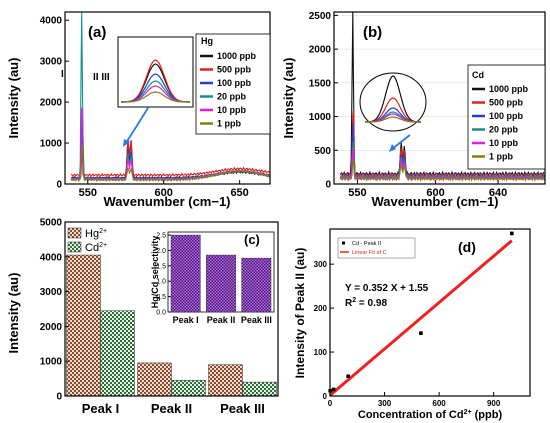 The height and width of the screenshot is (423, 550). Describe the element at coordinates (392, 148) in the screenshot. I see `panel-b-inset-pointer-arrowhead` at that location.